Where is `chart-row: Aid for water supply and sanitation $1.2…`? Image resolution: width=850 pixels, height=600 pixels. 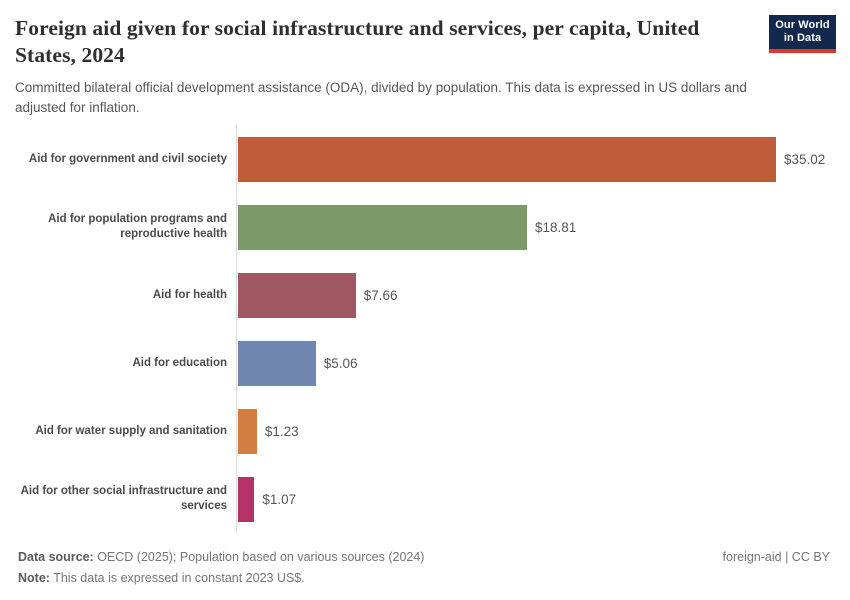 chart-row: Aid for water supply and sanitation $1.2… is located at coordinates (425, 431).